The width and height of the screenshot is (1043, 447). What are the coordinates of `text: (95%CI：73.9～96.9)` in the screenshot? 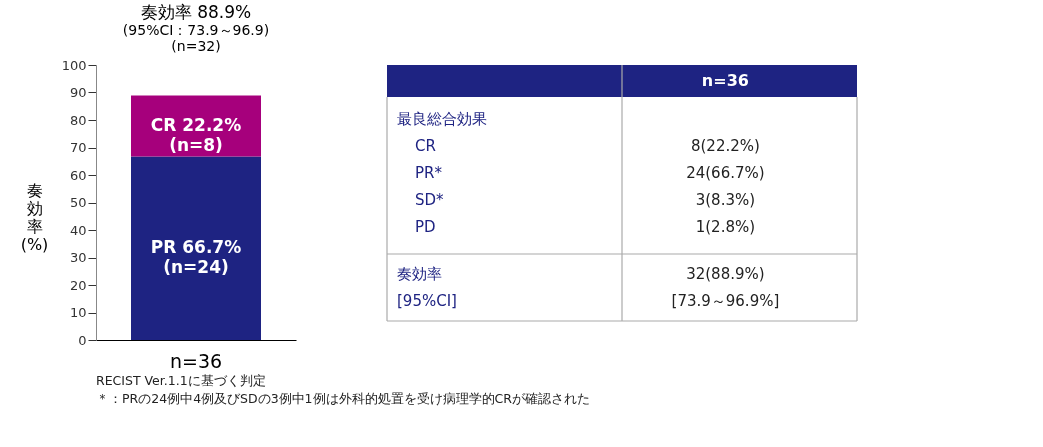 It's located at (196, 30).